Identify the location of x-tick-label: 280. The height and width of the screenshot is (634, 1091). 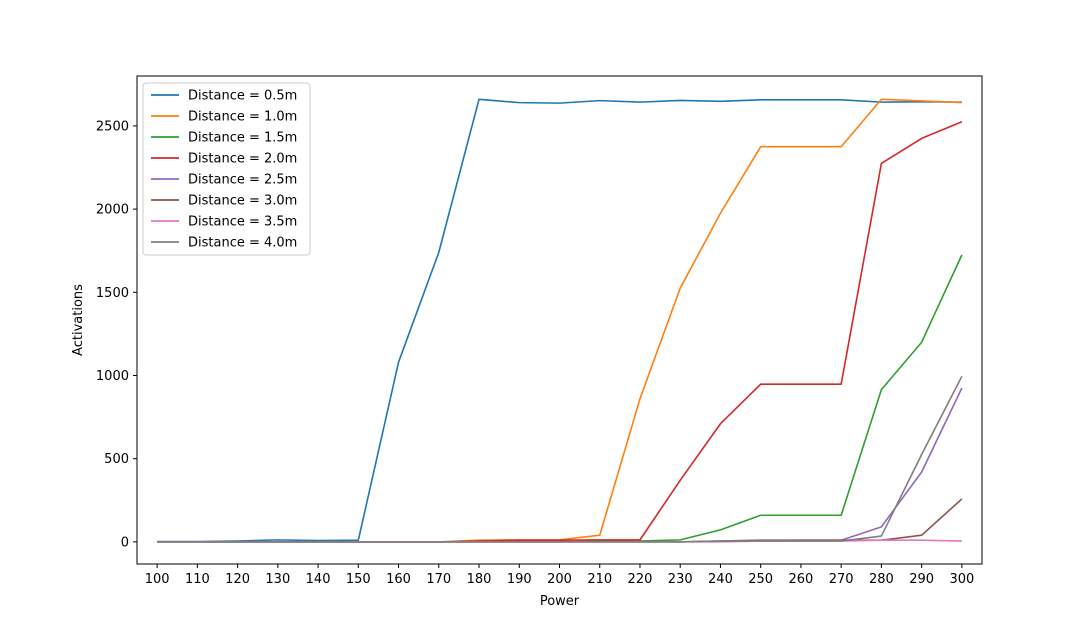
(881, 579).